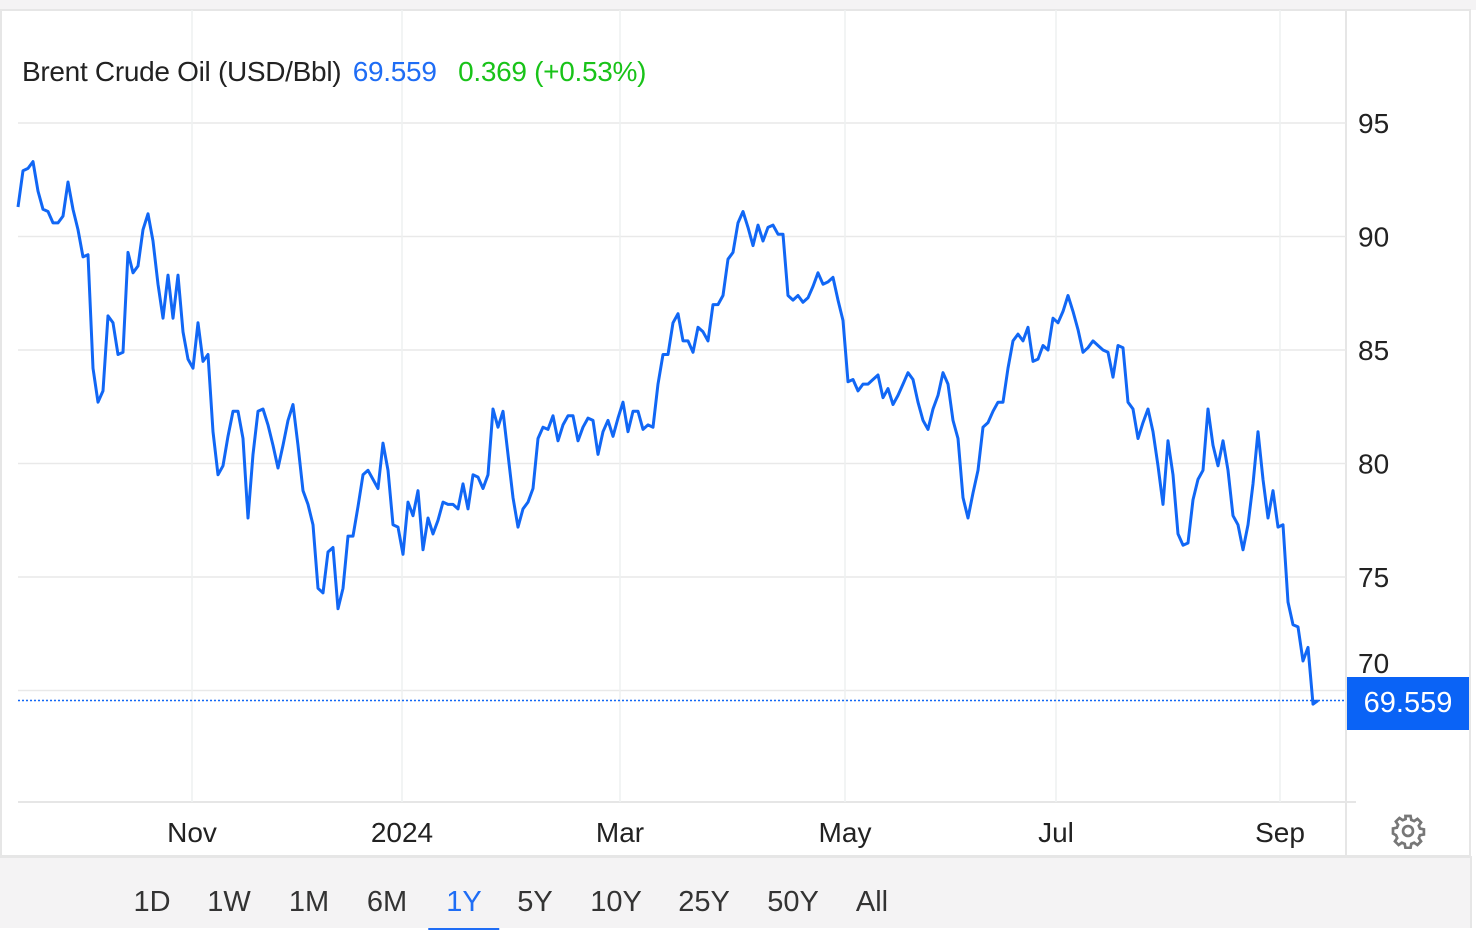  What do you see at coordinates (845, 832) in the screenshot?
I see `x-tick-label: May` at bounding box center [845, 832].